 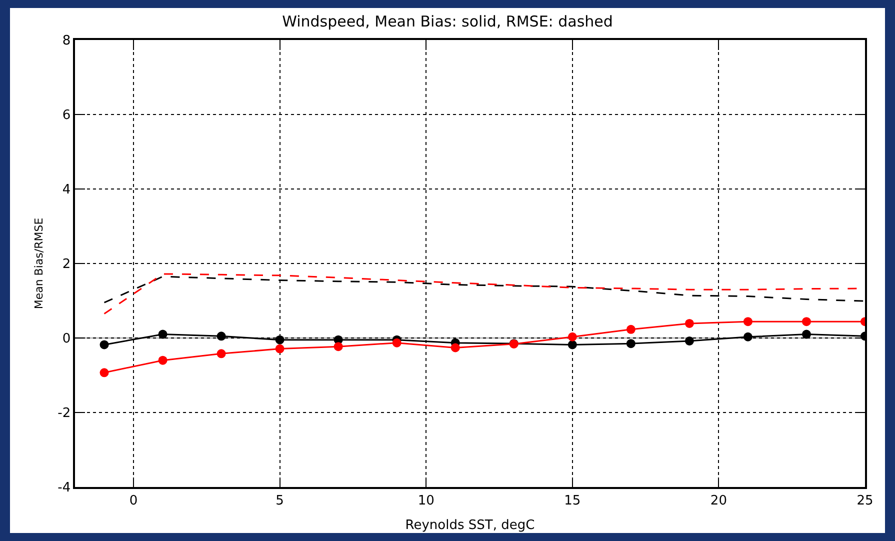 I want to click on chart-title: Windspeed, Mean Bias: solid, RMSE: dashed, so click(x=447, y=21).